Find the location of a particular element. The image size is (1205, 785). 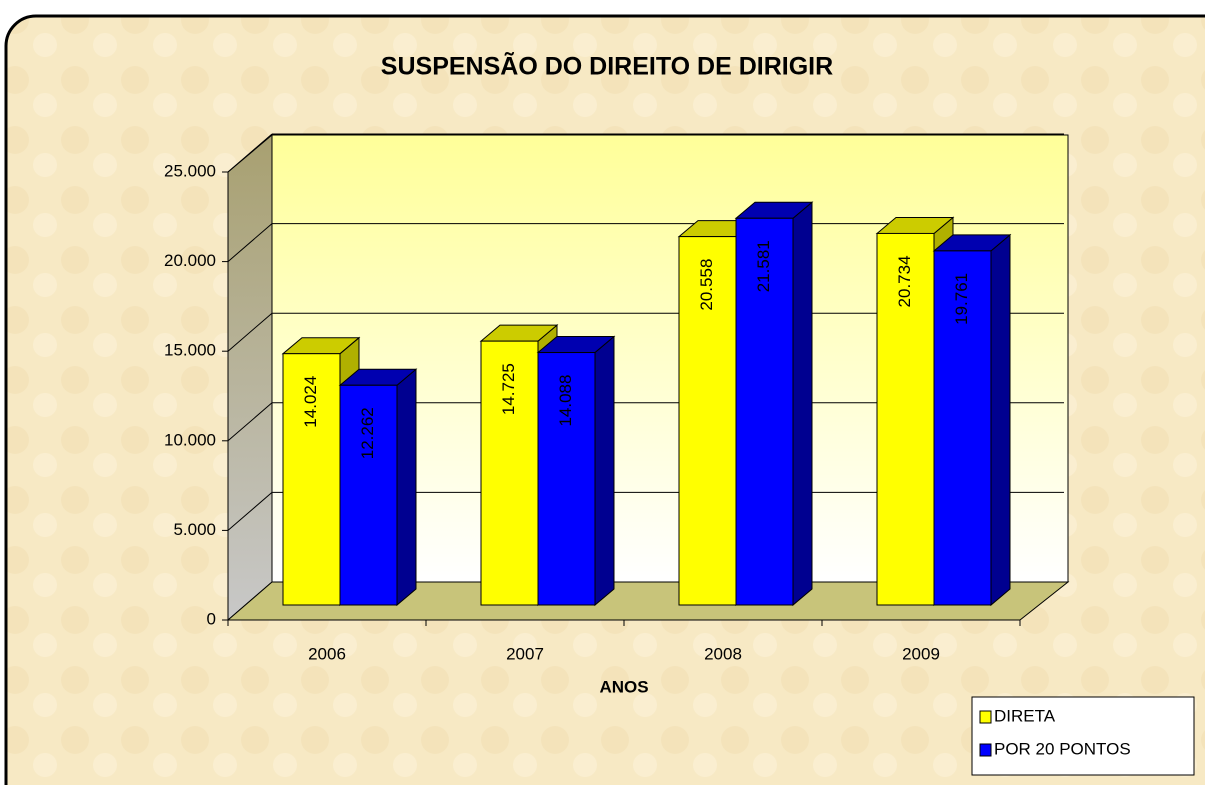

x-axis-title: ANOS is located at coordinates (623, 686).